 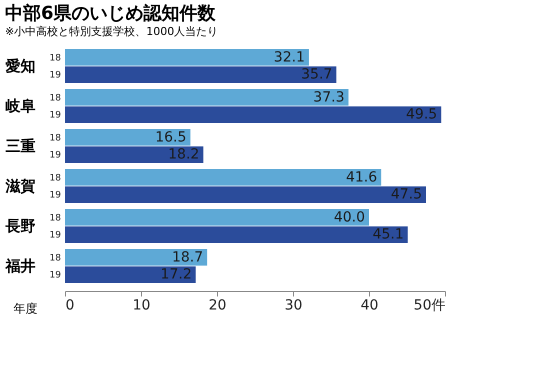 What do you see at coordinates (316, 74) in the screenshot?
I see `data-label: 35.7` at bounding box center [316, 74].